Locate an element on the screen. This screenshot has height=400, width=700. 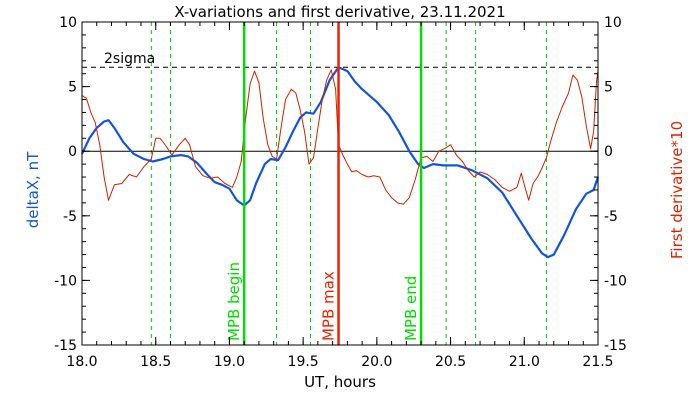
x-tick-label: 21.5 is located at coordinates (597, 362).